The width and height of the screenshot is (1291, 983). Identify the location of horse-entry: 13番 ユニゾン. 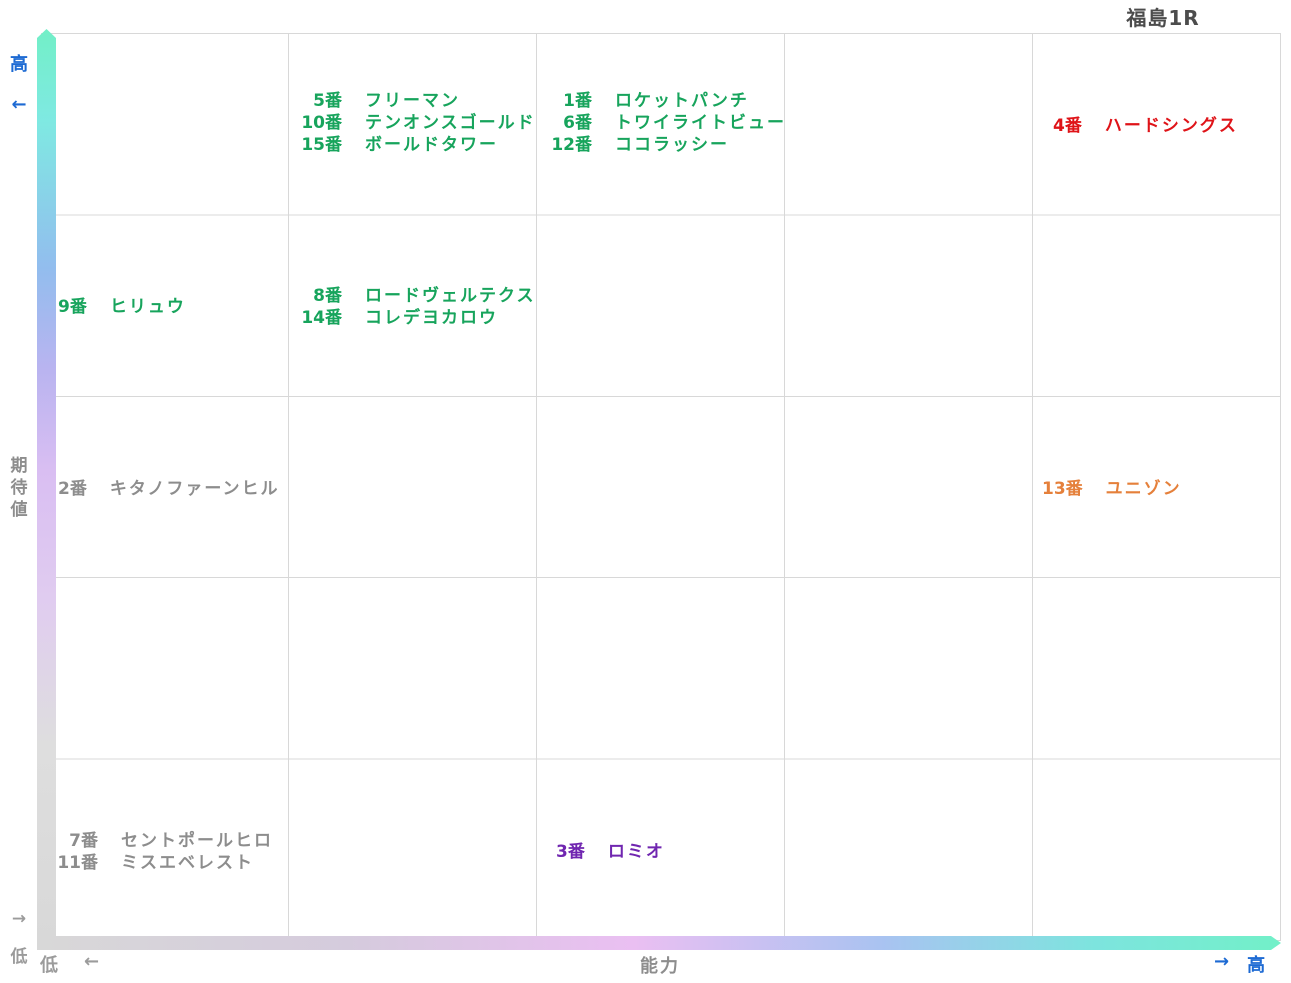
(1112, 489).